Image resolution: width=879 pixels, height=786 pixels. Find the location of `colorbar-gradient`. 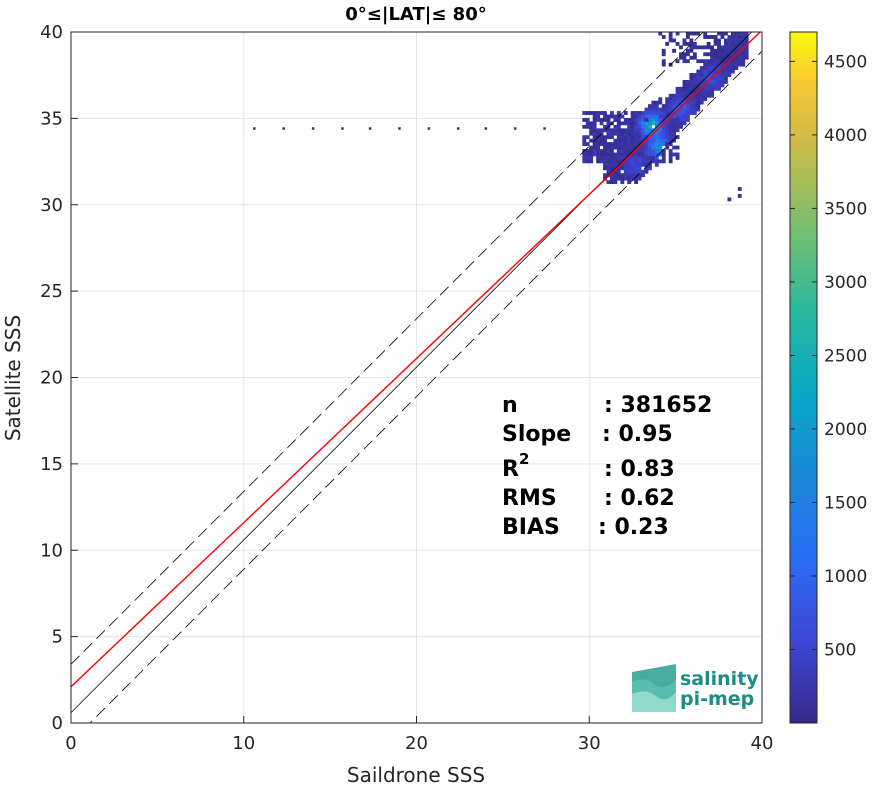

colorbar-gradient is located at coordinates (803, 377).